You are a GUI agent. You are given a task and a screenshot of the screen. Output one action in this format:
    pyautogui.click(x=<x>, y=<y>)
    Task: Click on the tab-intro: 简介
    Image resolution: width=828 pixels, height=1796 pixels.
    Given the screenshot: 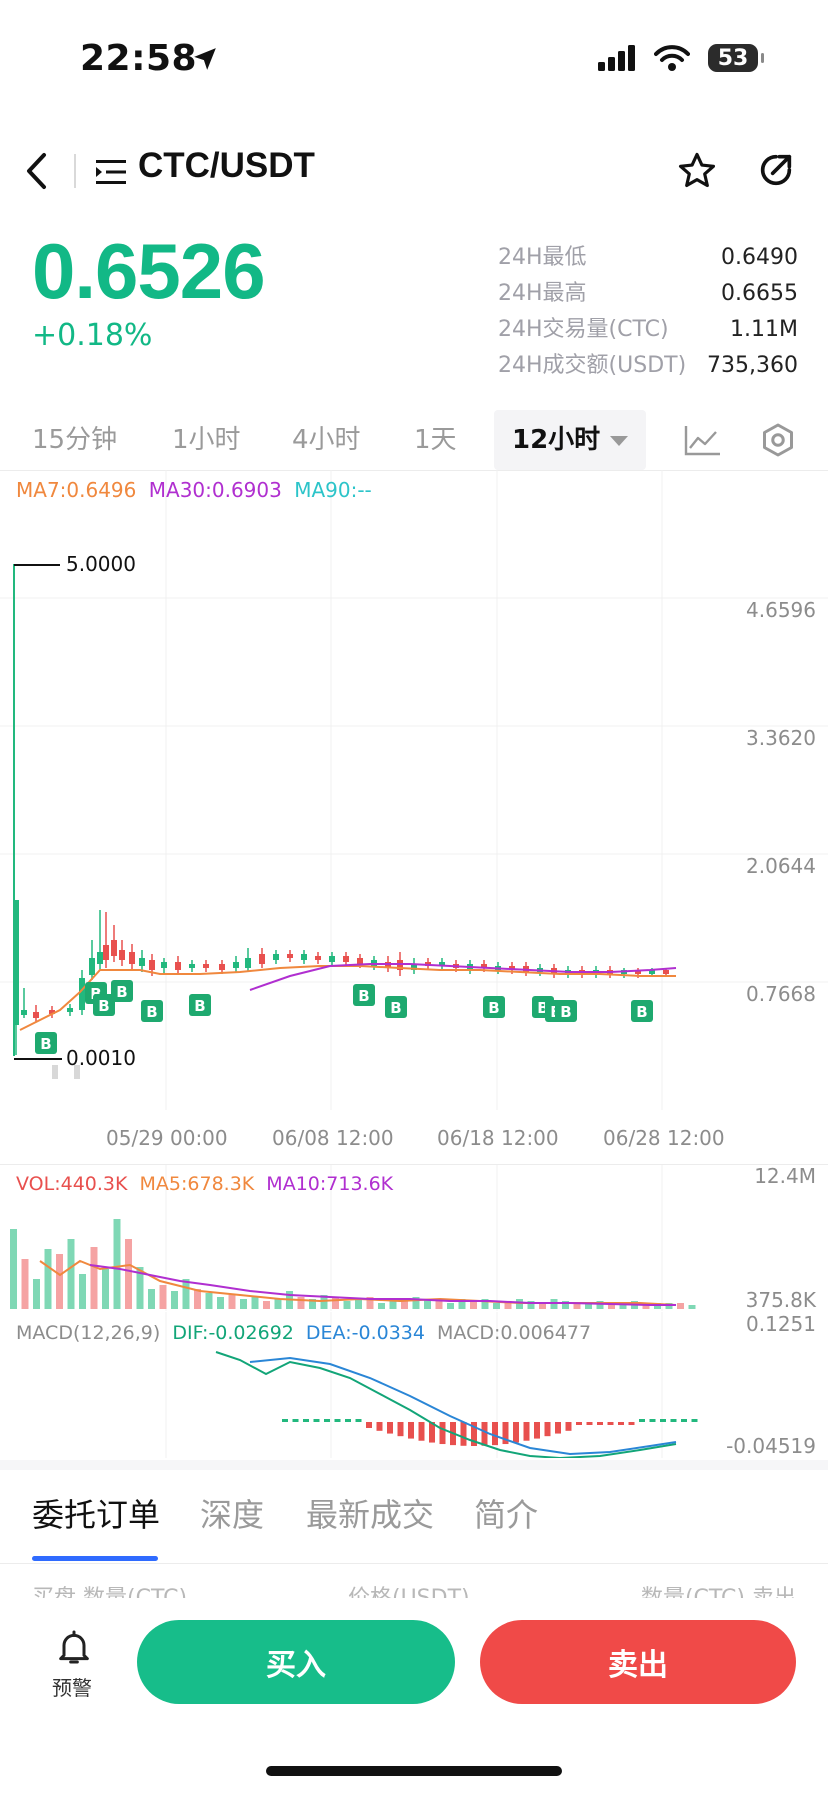 What is the action you would take?
    pyautogui.click(x=506, y=1515)
    